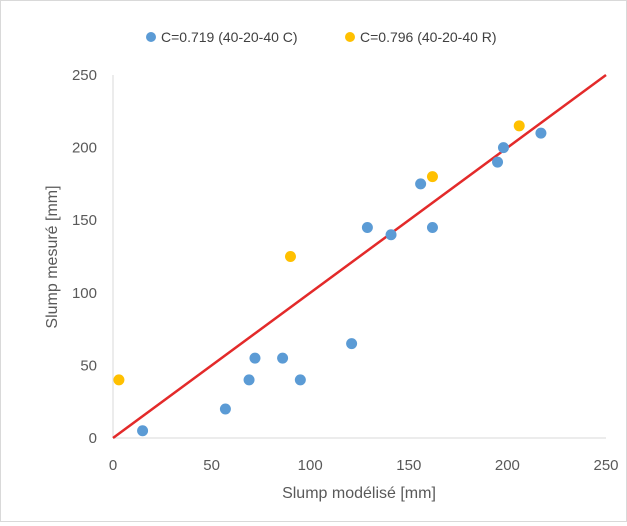 The image size is (627, 526). Describe the element at coordinates (507, 465) in the screenshot. I see `x-tick-label: 200` at that location.